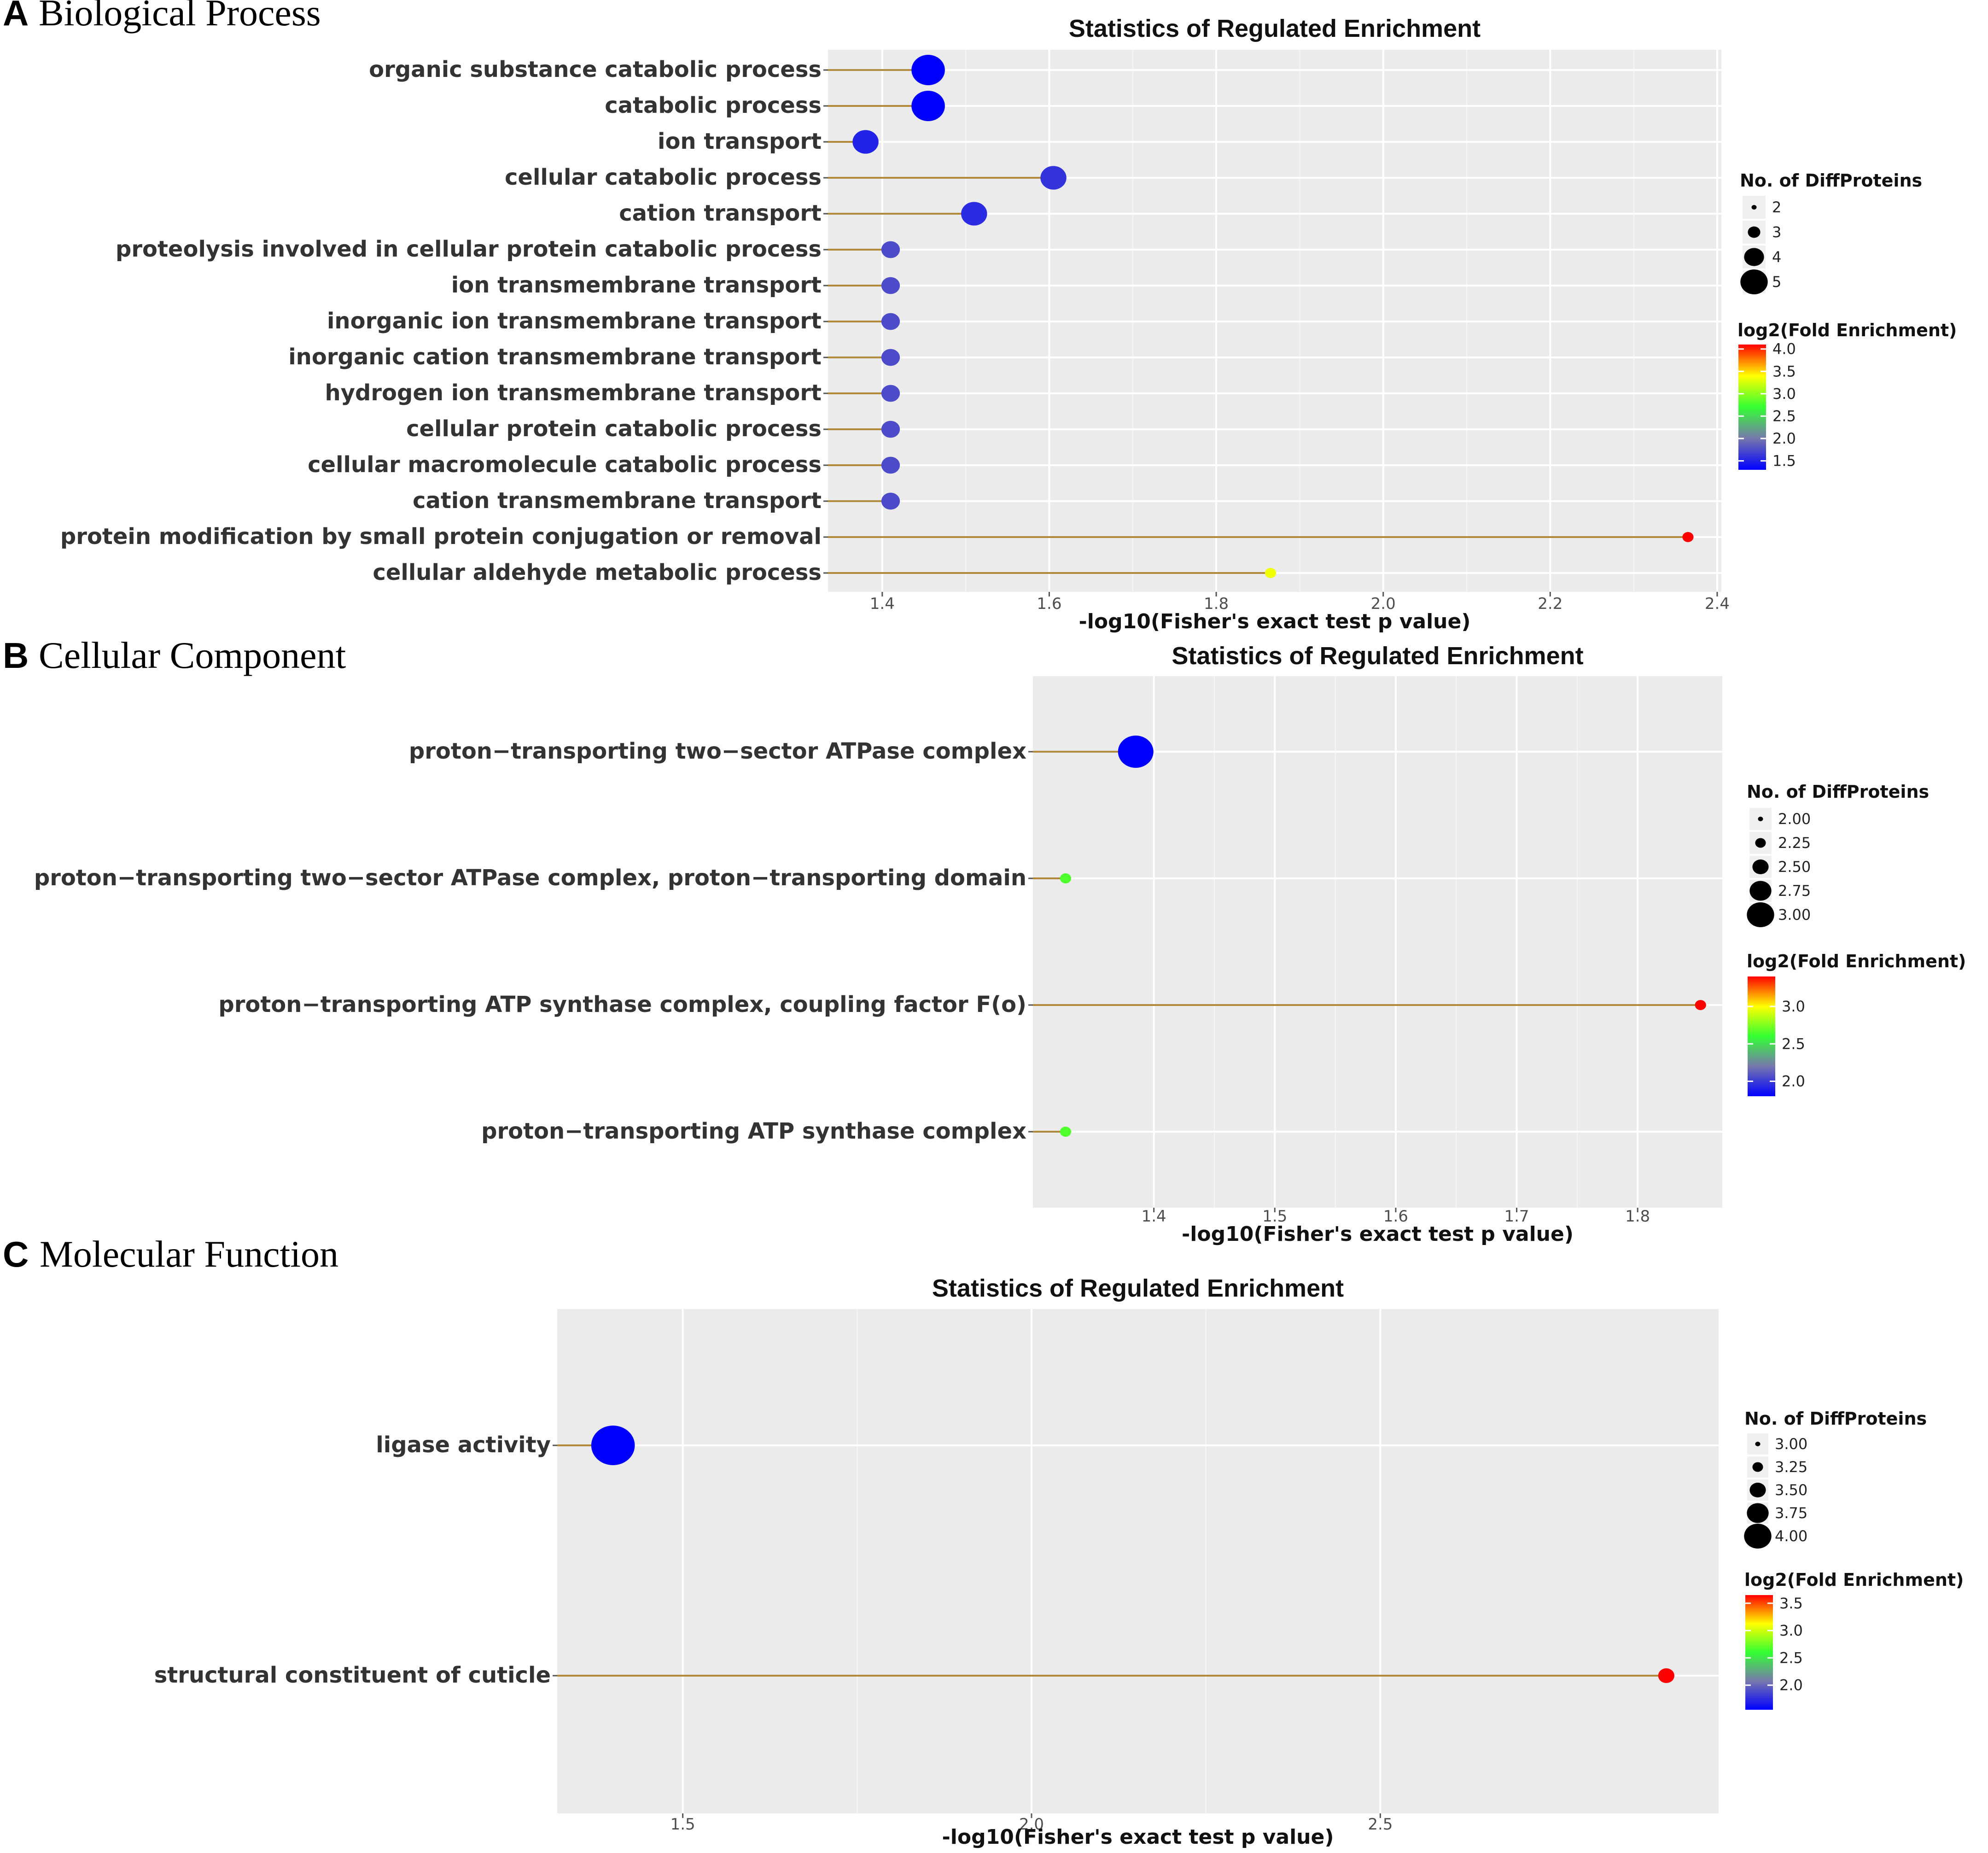 The height and width of the screenshot is (1853, 1988). Describe the element at coordinates (721, 213) in the screenshot. I see `category-label: cation transport` at that location.